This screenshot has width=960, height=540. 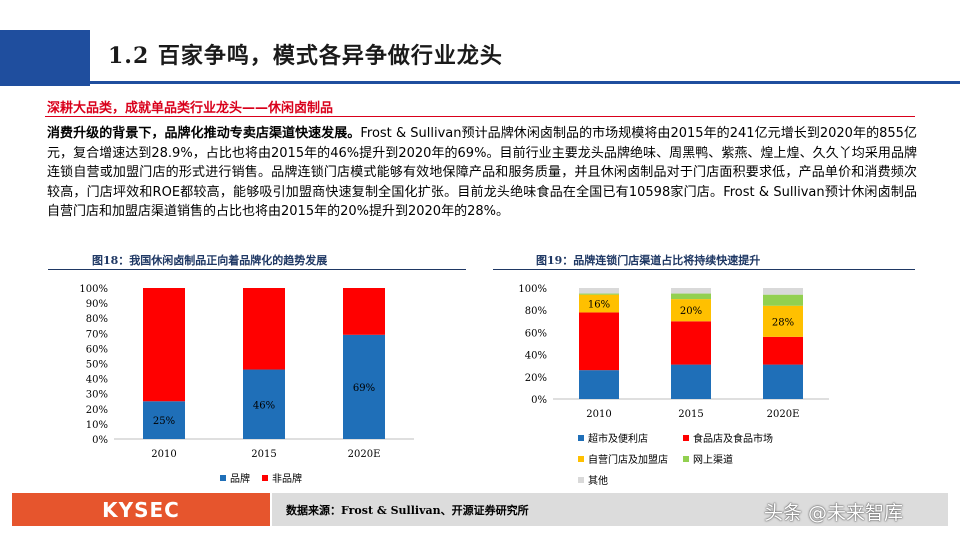 What do you see at coordinates (648, 260) in the screenshot?
I see `figure-19-title: 图19：品牌连锁门店渠道占比将持续快速提升` at bounding box center [648, 260].